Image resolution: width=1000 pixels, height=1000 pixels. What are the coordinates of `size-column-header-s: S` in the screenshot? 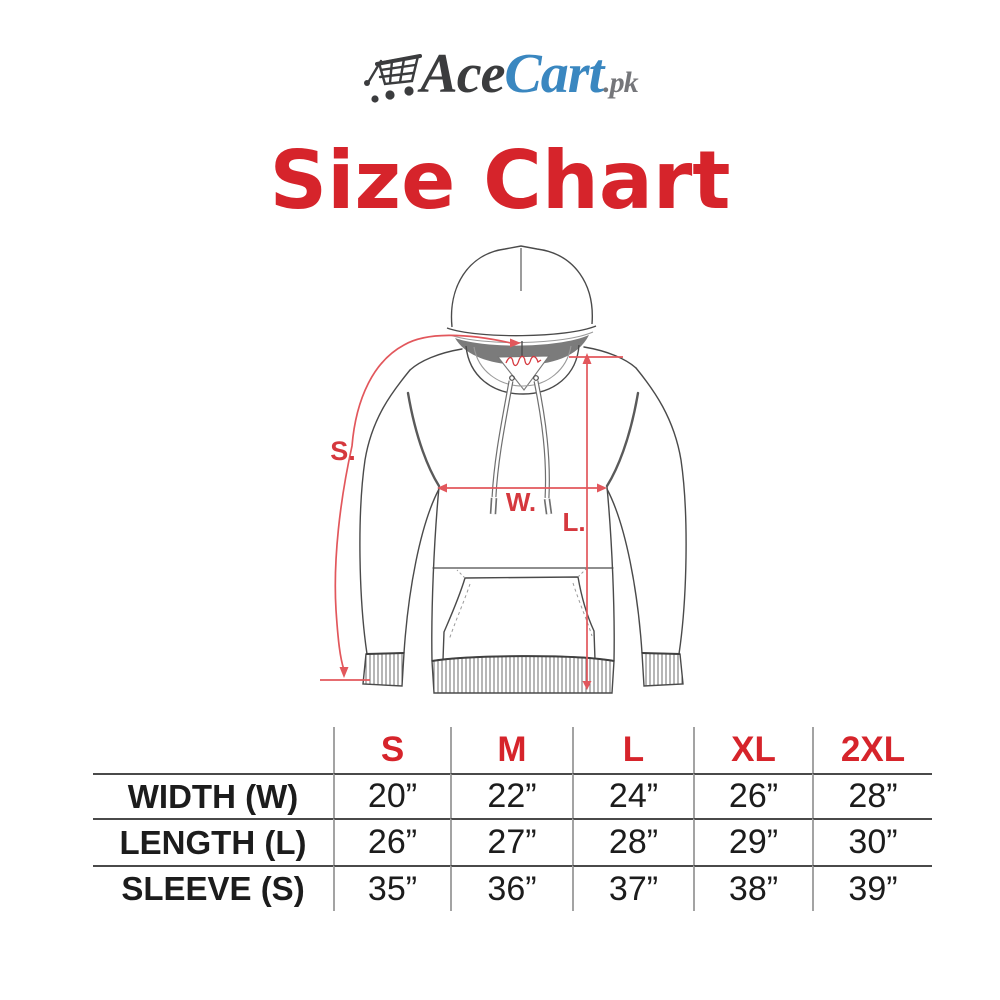 It's located at (391, 750).